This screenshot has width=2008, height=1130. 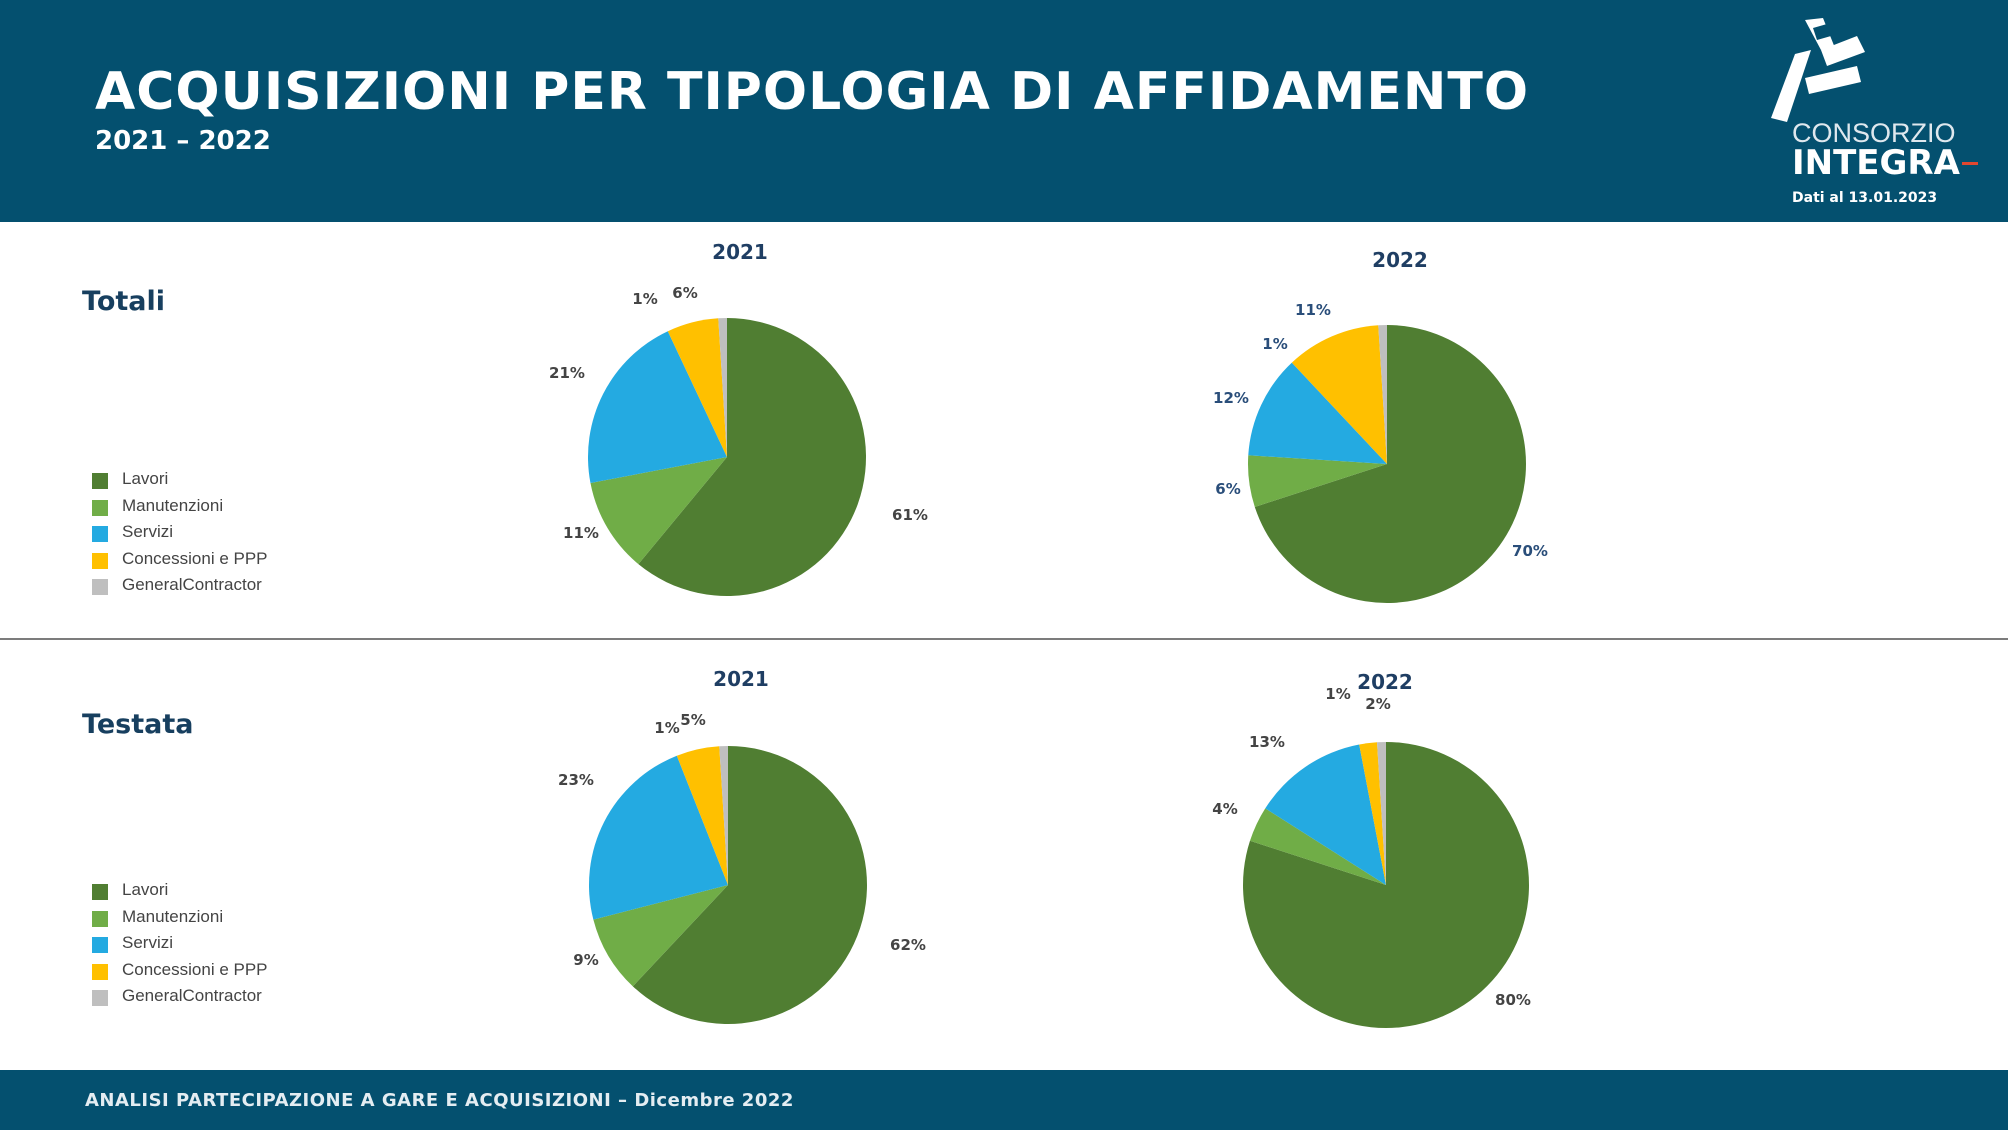 I want to click on section-title-totali: Totali, so click(x=124, y=301).